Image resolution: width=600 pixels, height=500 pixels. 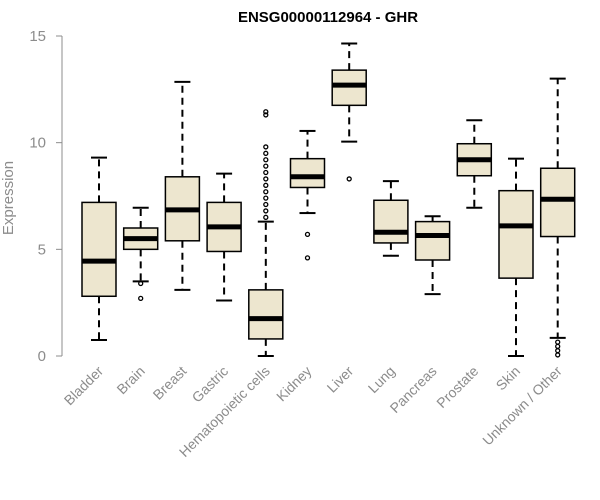 What do you see at coordinates (84, 386) in the screenshot?
I see `x-tick-label-0: Bladder` at bounding box center [84, 386].